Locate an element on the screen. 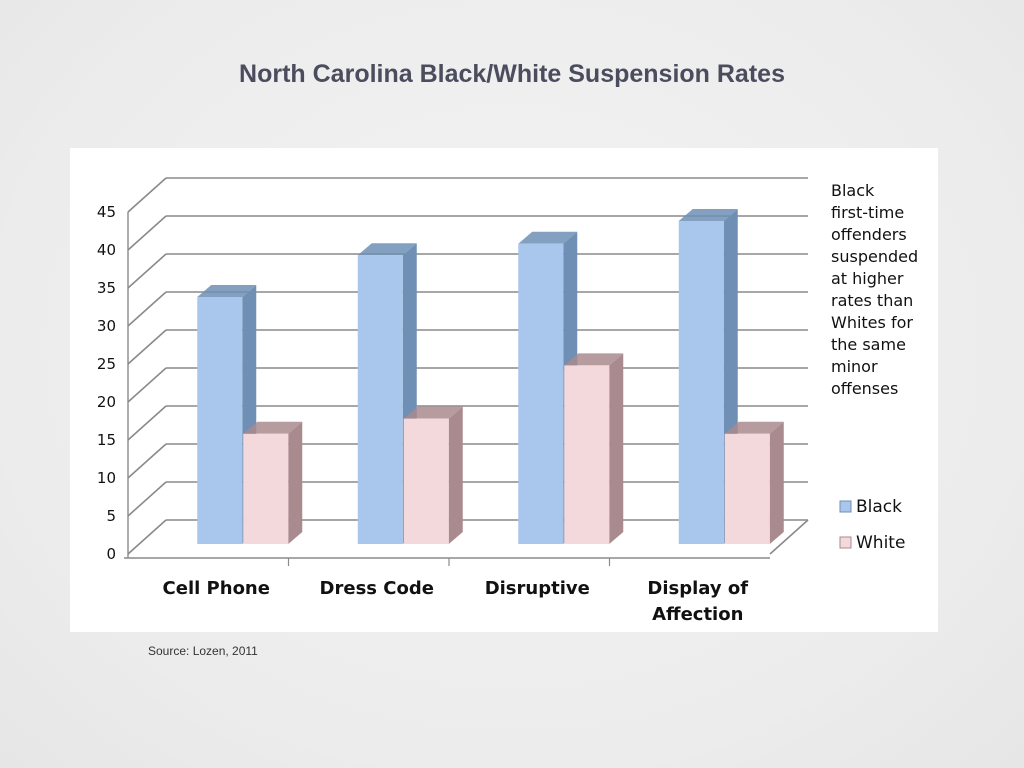 This screenshot has width=1024, height=768. y-tick-label: 20 is located at coordinates (106, 402).